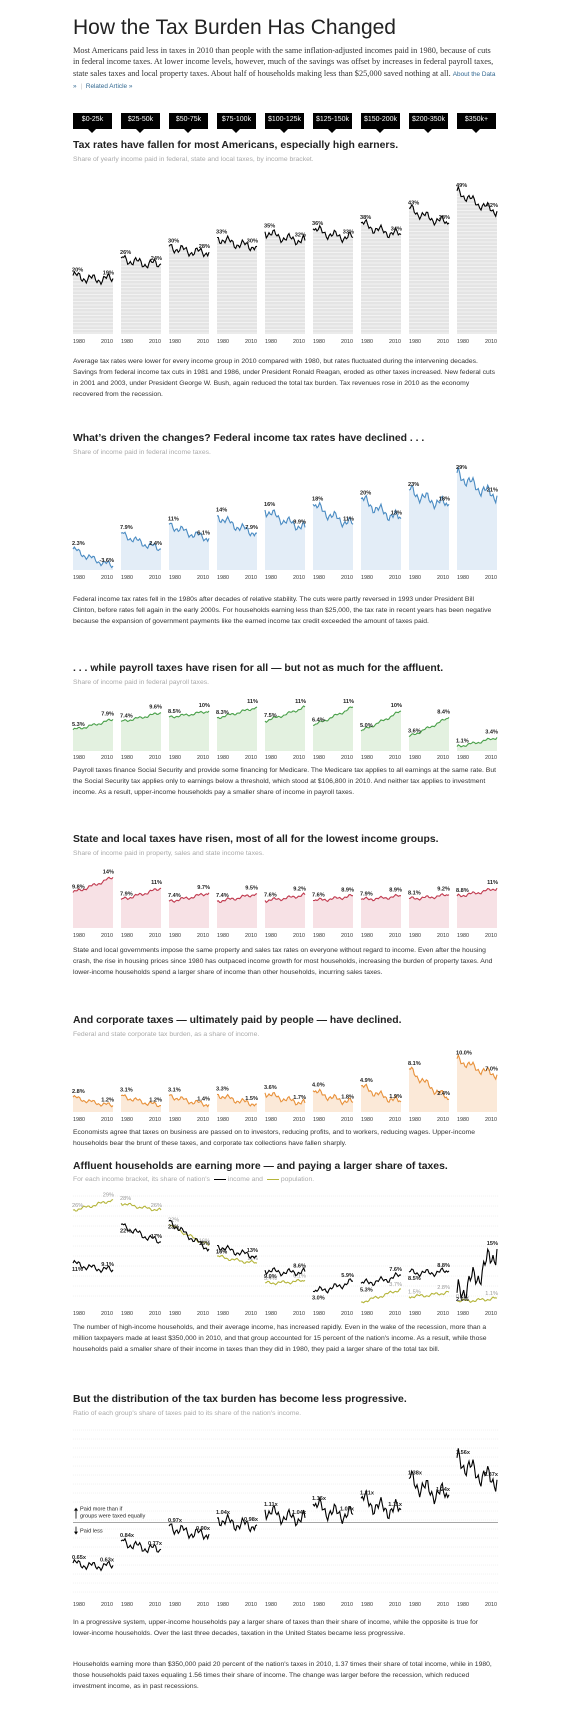 The height and width of the screenshot is (1715, 564). I want to click on value-label-start--50-75k: 30%, so click(173, 241).